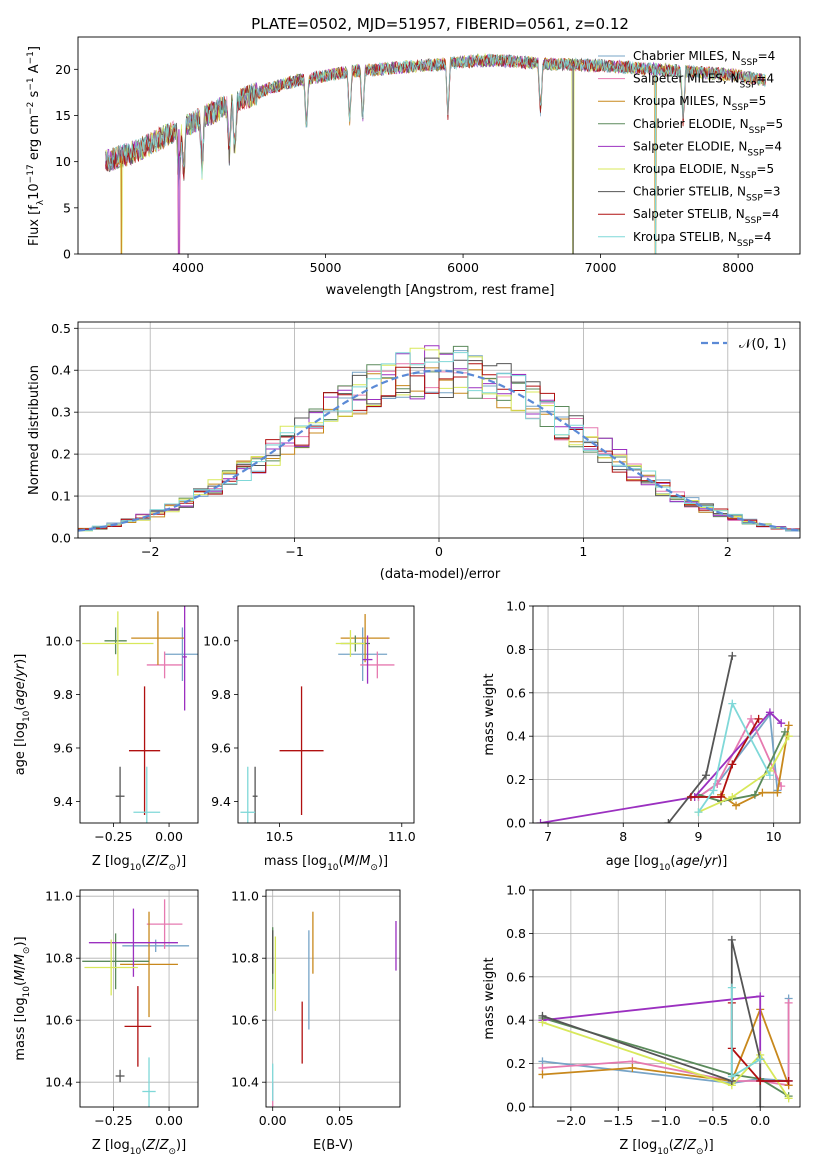 Image resolution: width=819 pixels, height=1170 pixels. I want to click on x-tick-label: 9, so click(698, 836).